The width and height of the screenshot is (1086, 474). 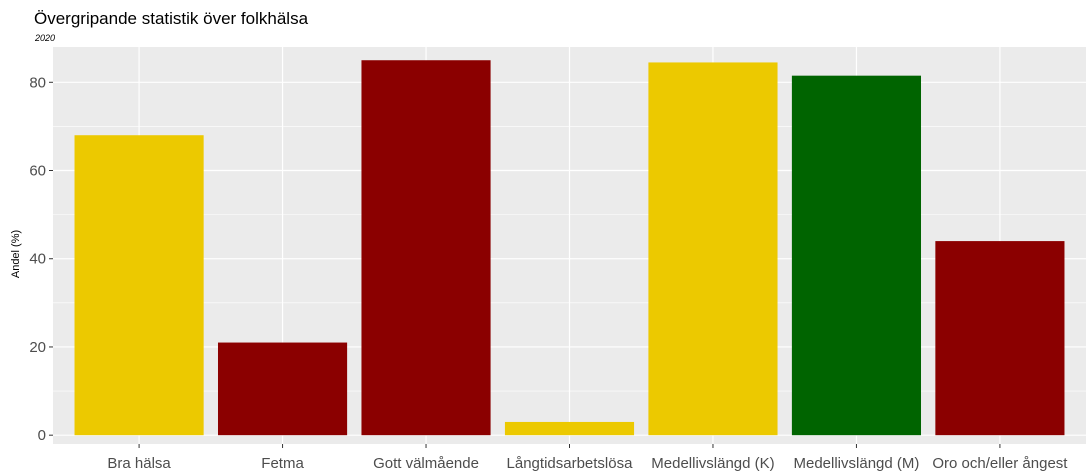 I want to click on x-tick-label: Bra hälsa, so click(x=139, y=463).